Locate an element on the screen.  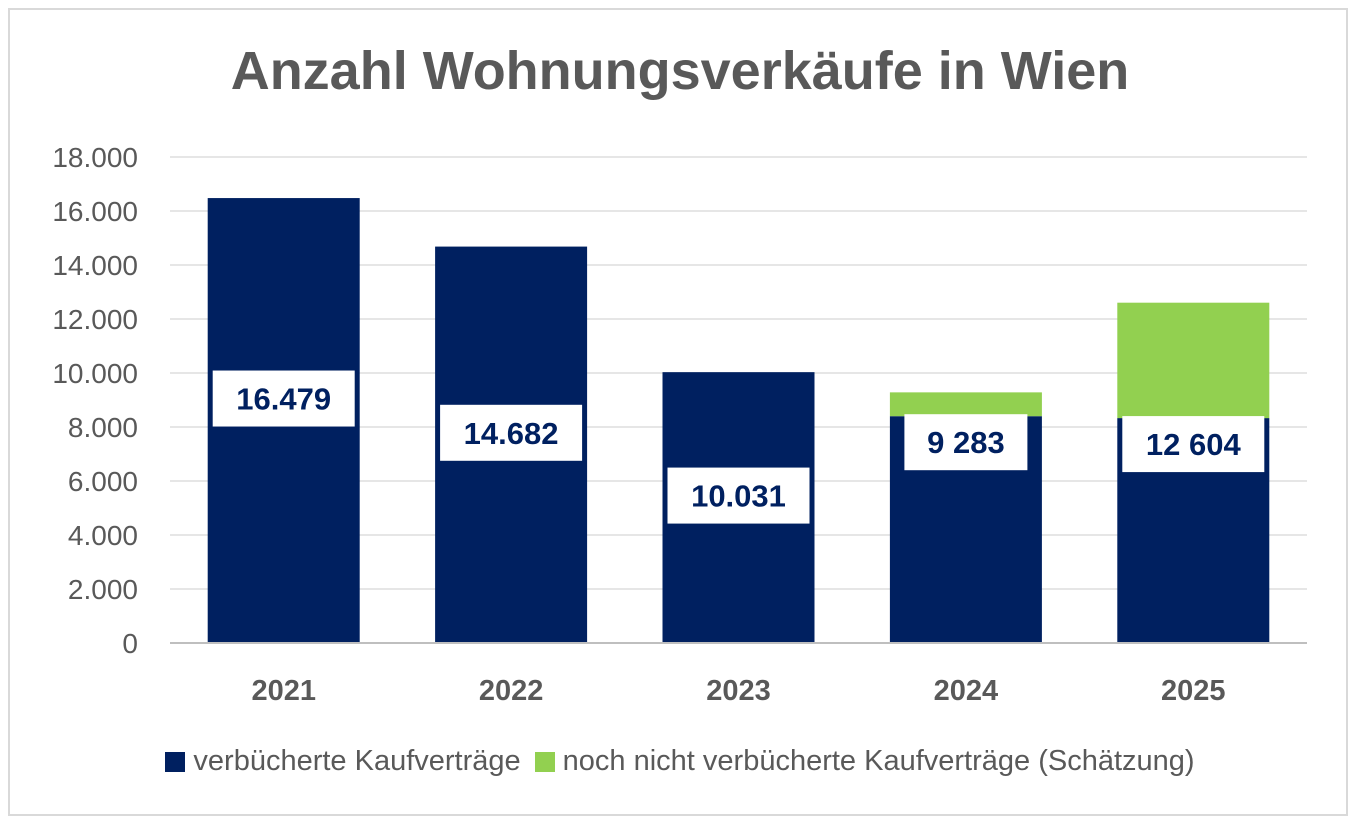
y-tick-label: 6.000 is located at coordinates (103, 481).